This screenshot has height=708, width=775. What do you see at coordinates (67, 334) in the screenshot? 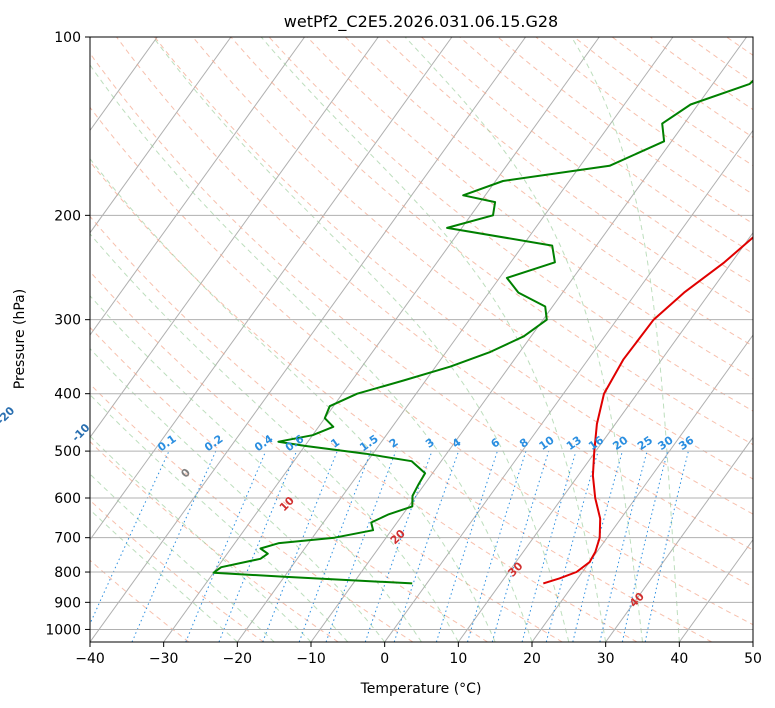
I see `y-axis: 100 200 300 400 500 600 700 800 900 1000` at bounding box center [67, 334].